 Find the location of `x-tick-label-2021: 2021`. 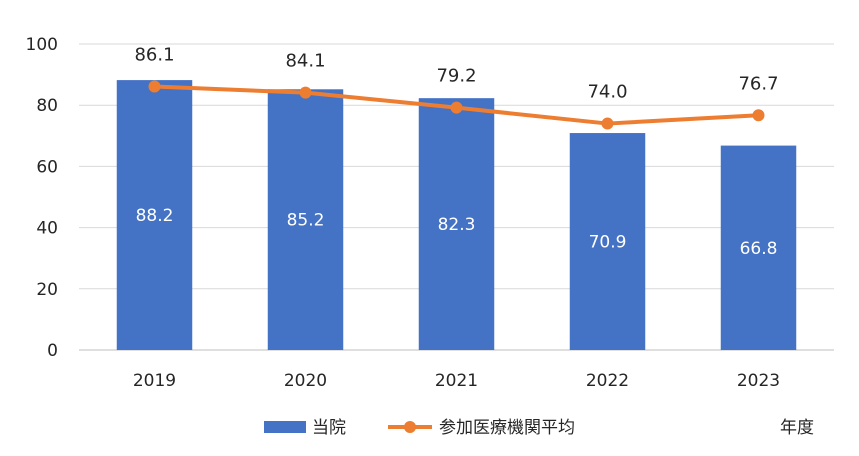

x-tick-label-2021: 2021 is located at coordinates (456, 381).